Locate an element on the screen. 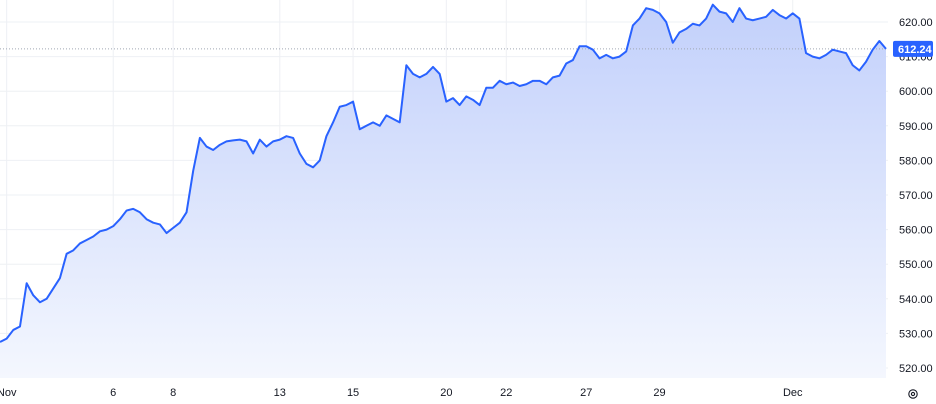 The height and width of the screenshot is (404, 936). x-tick-label: 8 is located at coordinates (173, 393).